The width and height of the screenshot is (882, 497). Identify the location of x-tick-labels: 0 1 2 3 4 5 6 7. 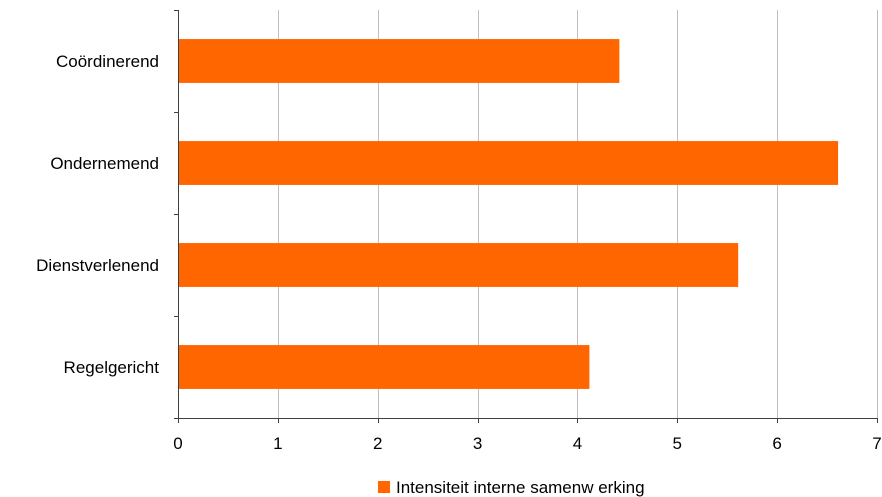
(527, 443).